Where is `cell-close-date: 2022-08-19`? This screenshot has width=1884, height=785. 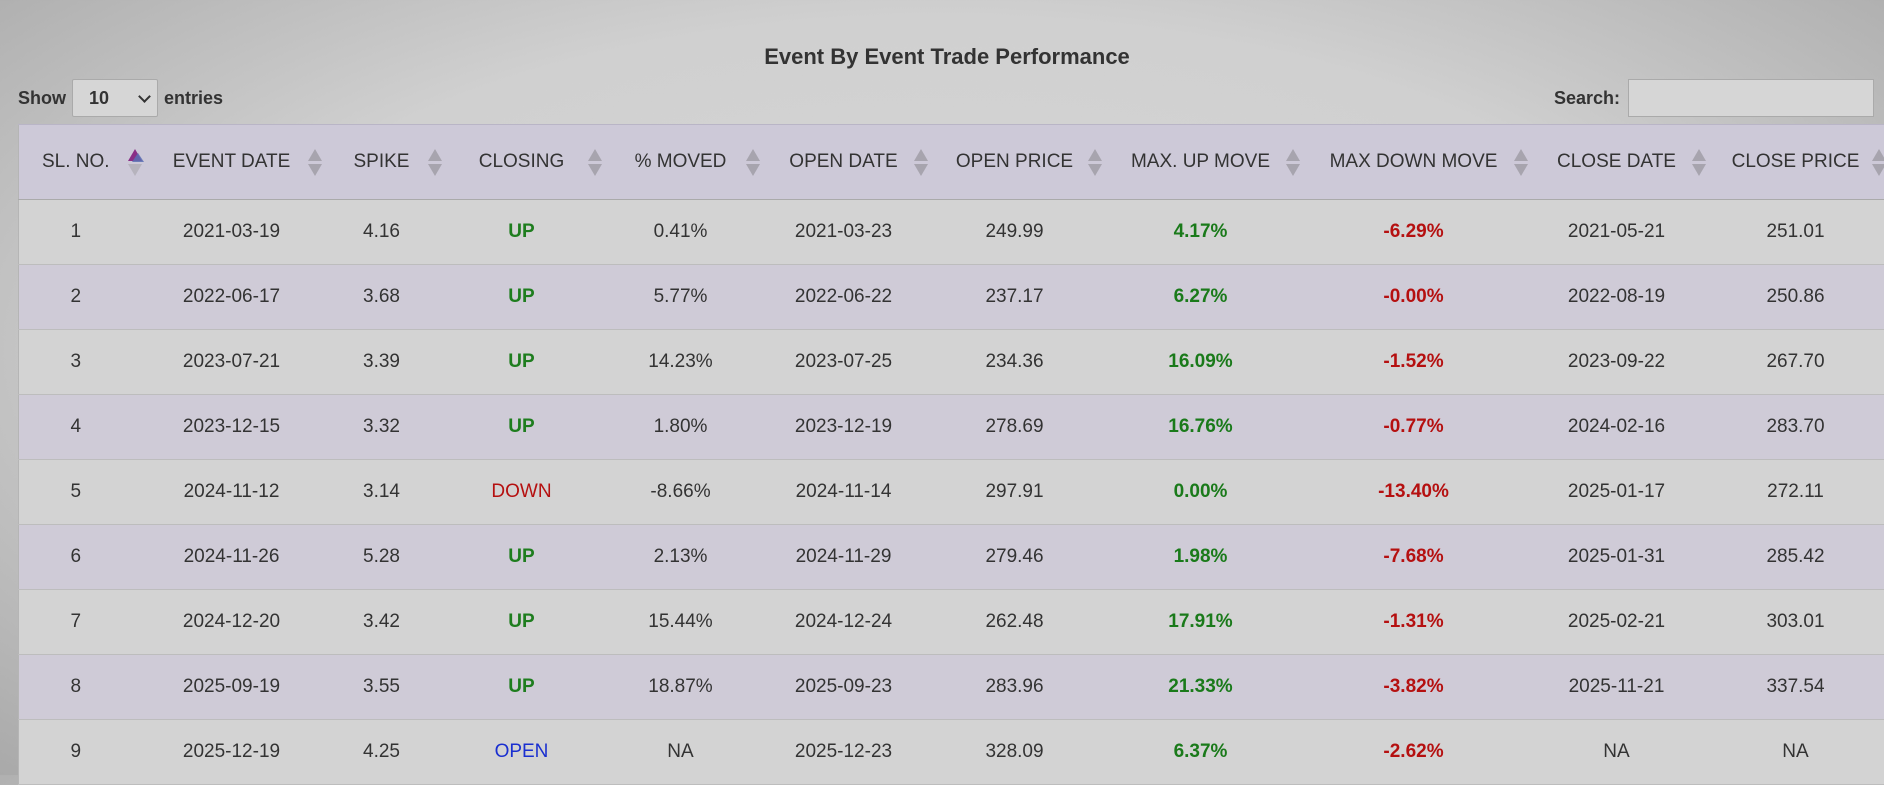
cell-close-date: 2022-08-19 is located at coordinates (1626, 297).